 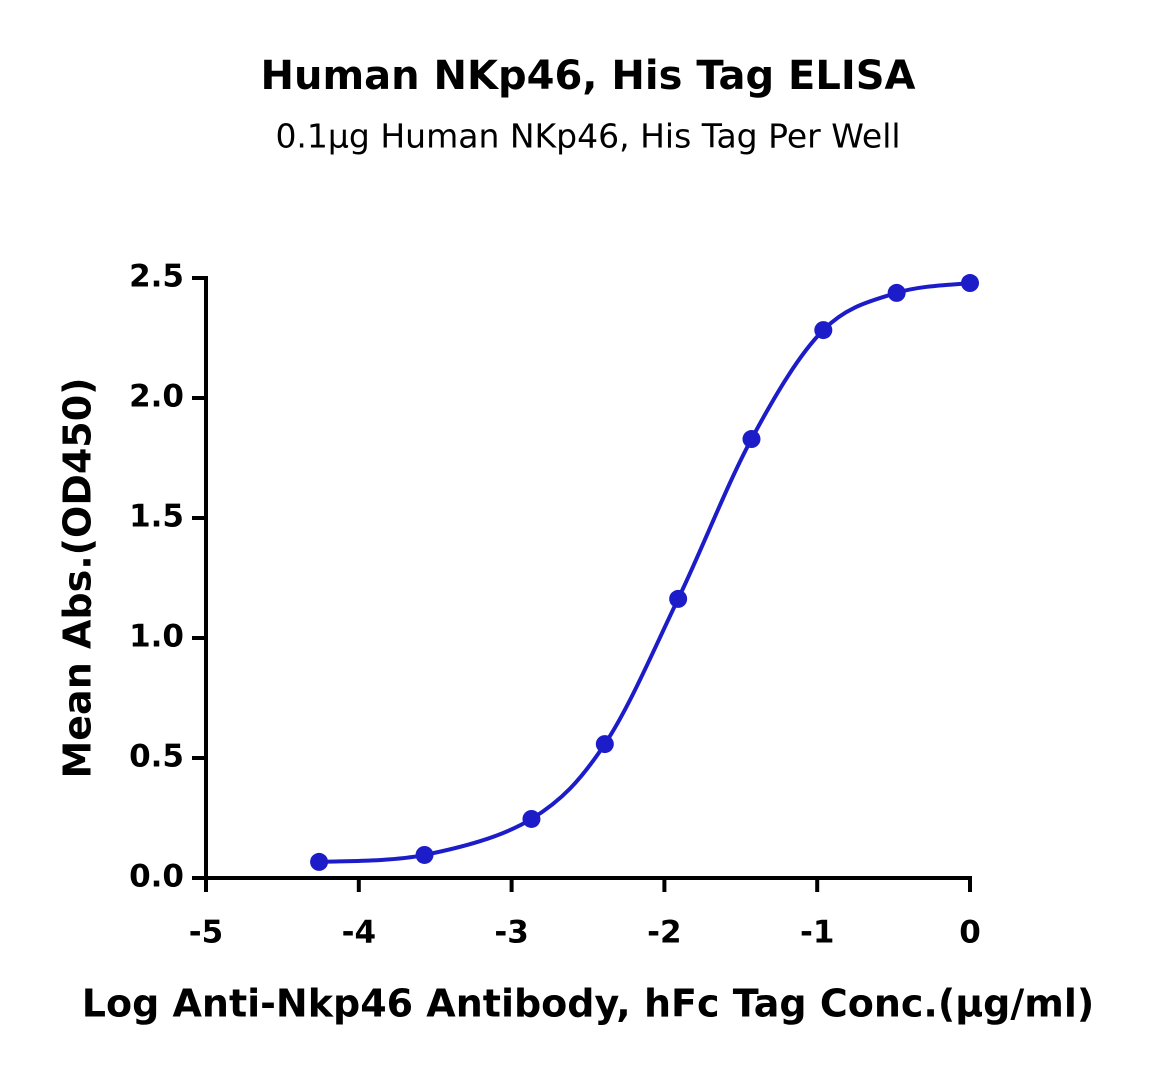 What do you see at coordinates (156, 637) in the screenshot?
I see `y-tick-label: 1.0` at bounding box center [156, 637].